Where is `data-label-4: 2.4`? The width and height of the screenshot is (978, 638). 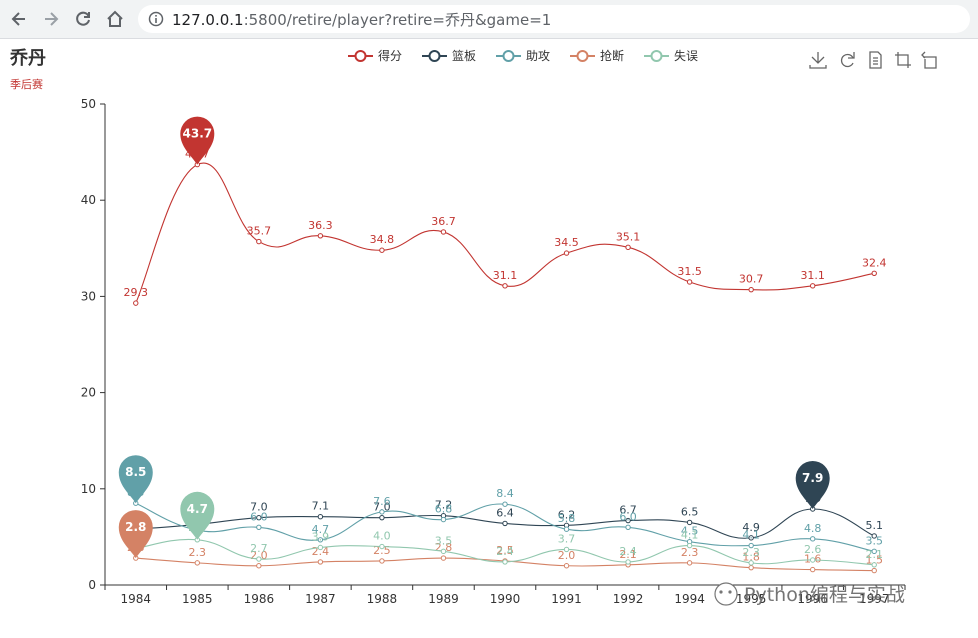 data-label-4: 2.4 is located at coordinates (628, 551).